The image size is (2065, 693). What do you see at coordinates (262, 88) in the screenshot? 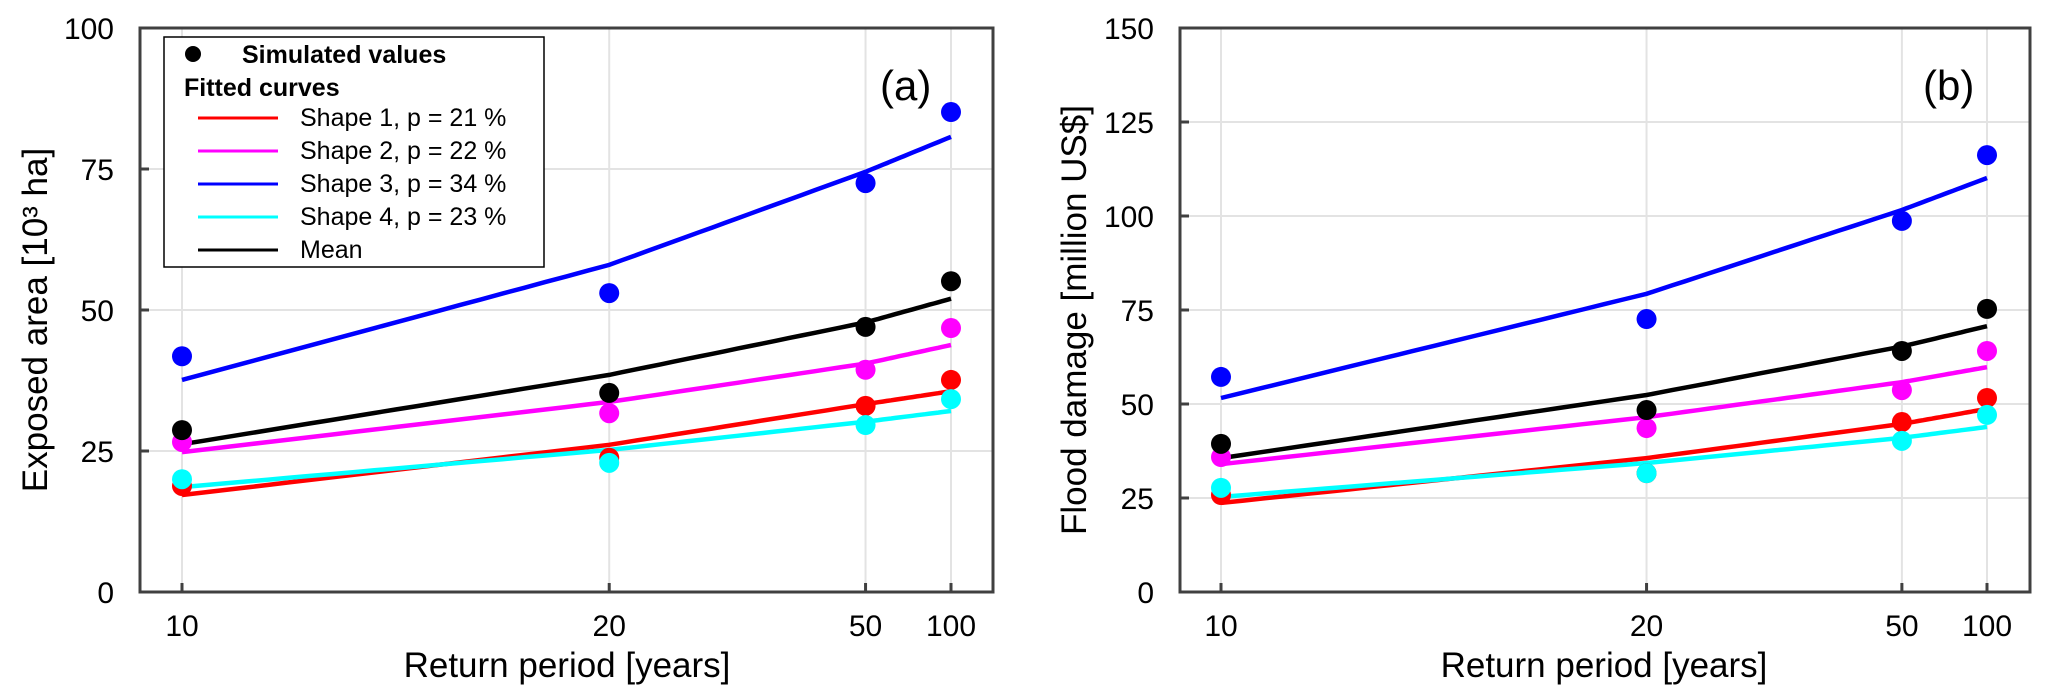
I see `legend-fitted-header: Fitted curves` at bounding box center [262, 88].